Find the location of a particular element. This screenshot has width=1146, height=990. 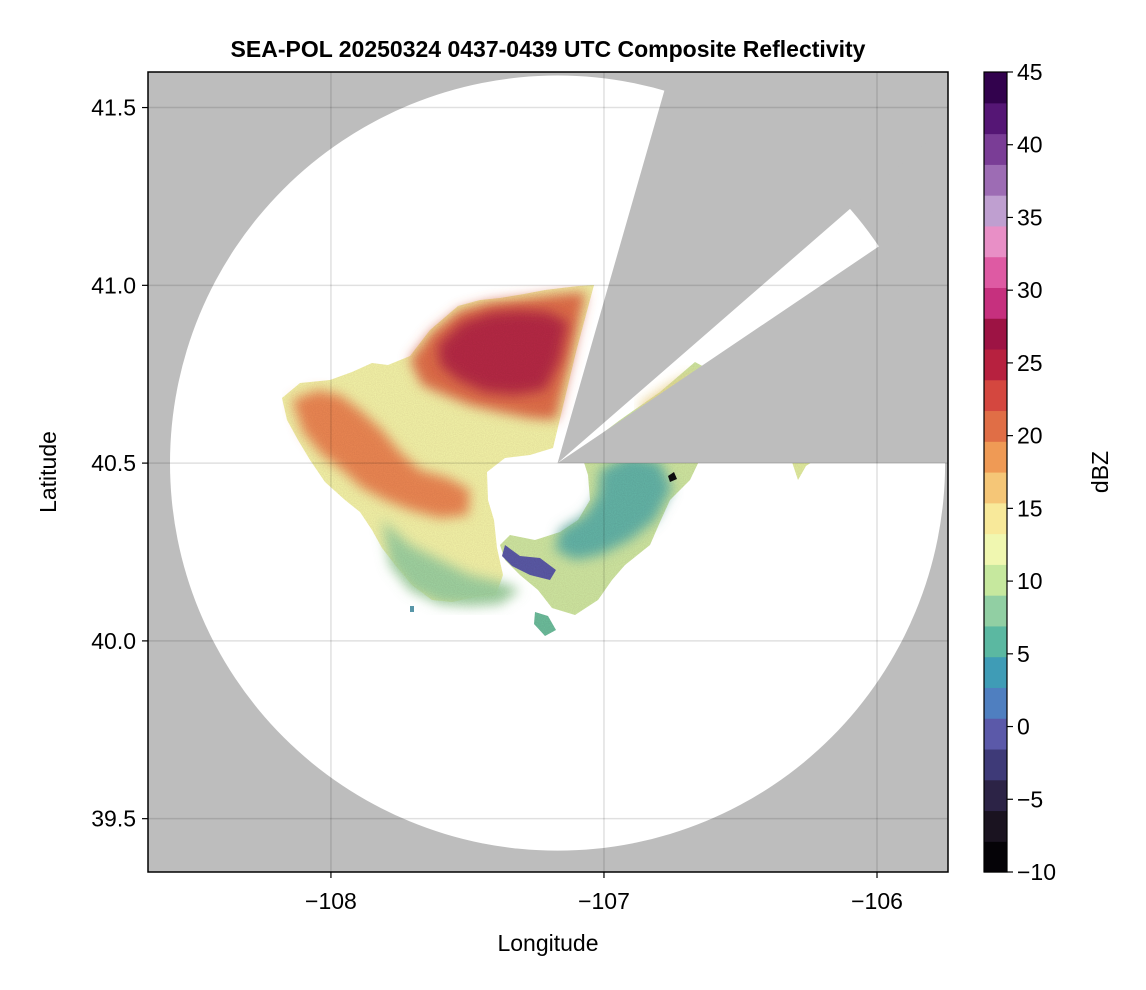

y-tick-label: 41.0 is located at coordinates (113, 285).